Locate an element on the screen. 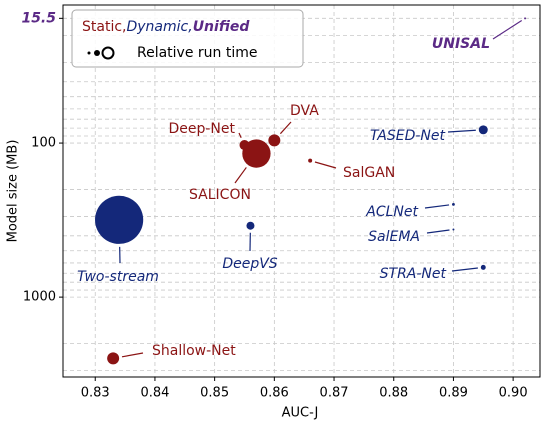 Image resolution: width=556 pixels, height=430 pixels. point-label: SalGAN is located at coordinates (369, 173).